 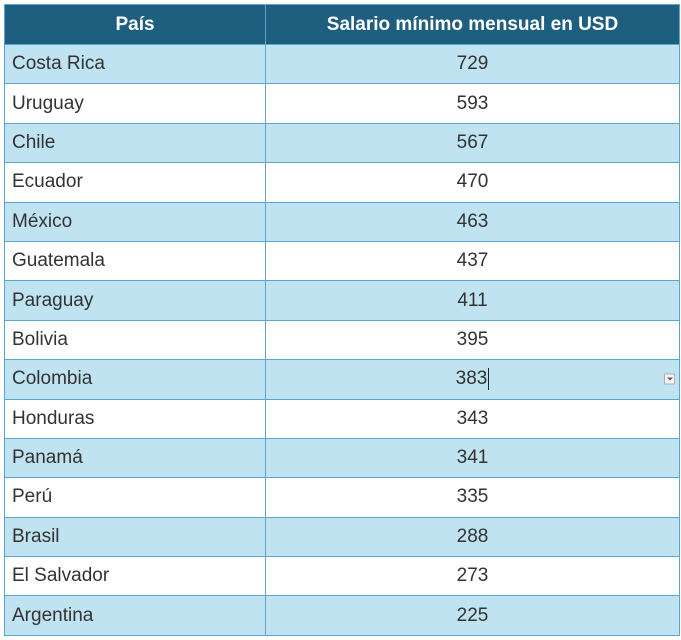 I want to click on table-row: Argentina 225, so click(x=342, y=615).